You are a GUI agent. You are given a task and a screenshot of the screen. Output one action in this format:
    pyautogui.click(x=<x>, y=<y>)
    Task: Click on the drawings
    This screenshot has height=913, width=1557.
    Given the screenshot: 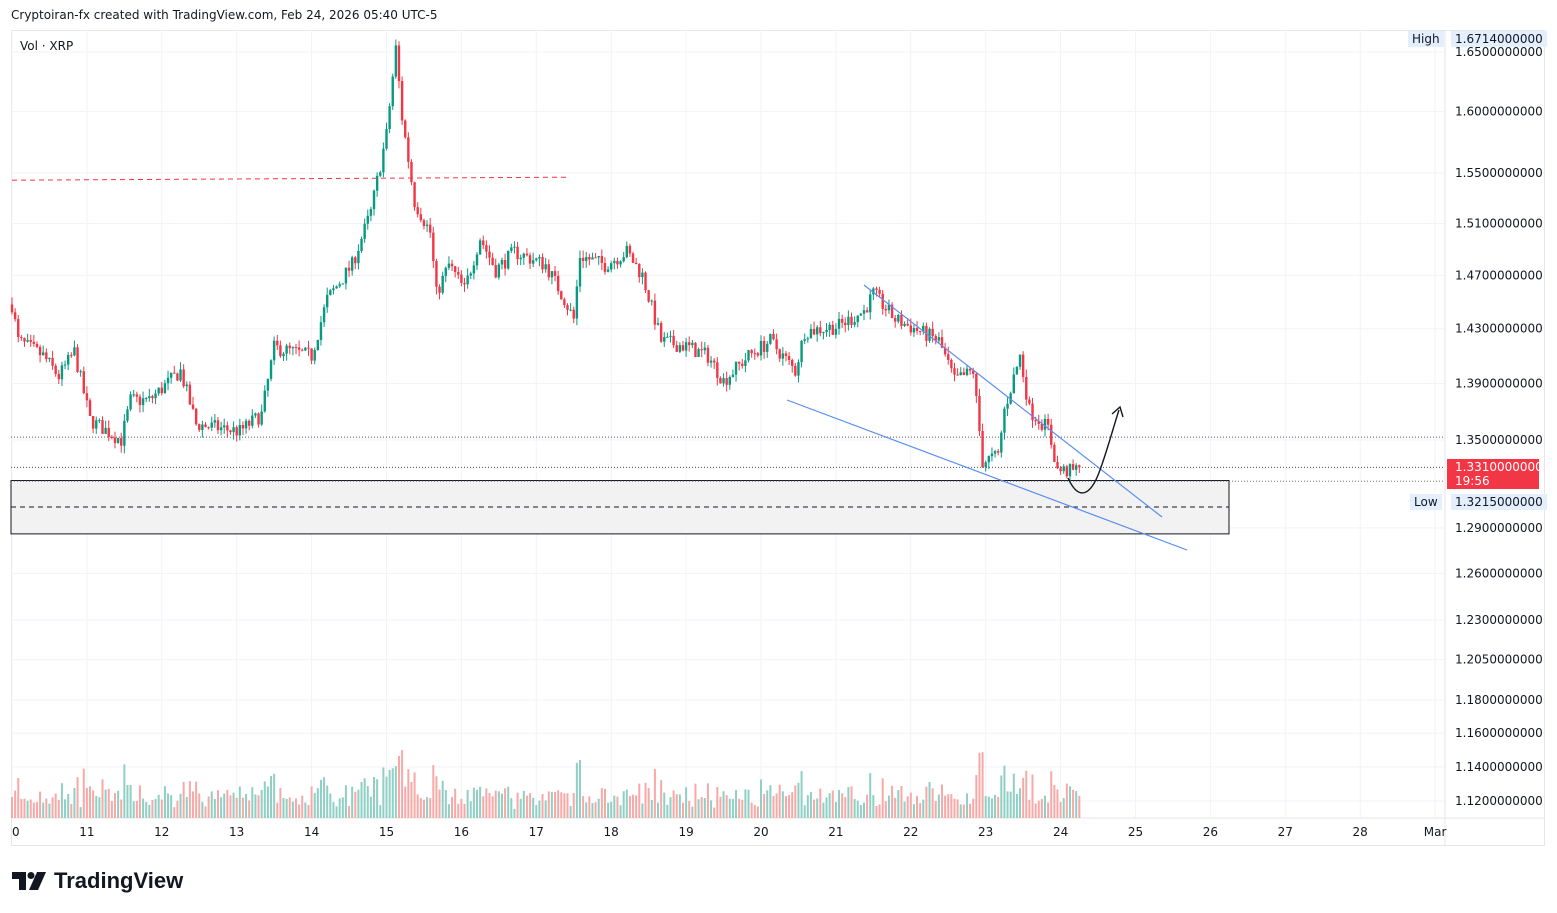 What is the action you would take?
    pyautogui.click(x=987, y=417)
    